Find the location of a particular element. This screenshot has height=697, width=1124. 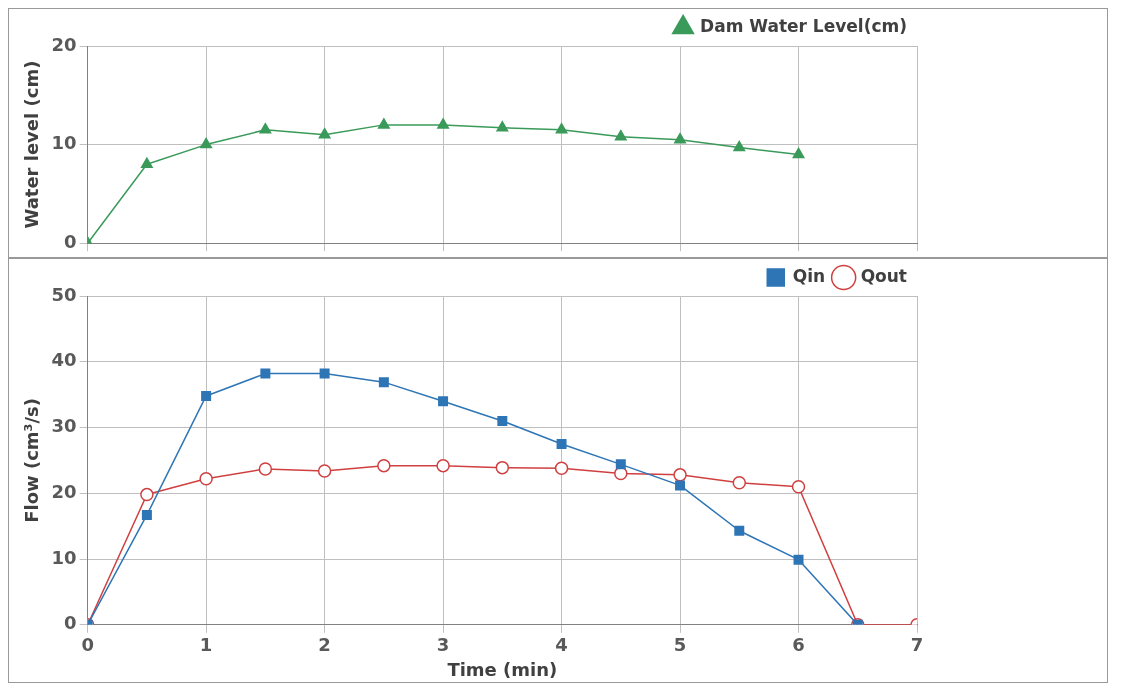

x-tick-label: 2 is located at coordinates (324, 645).